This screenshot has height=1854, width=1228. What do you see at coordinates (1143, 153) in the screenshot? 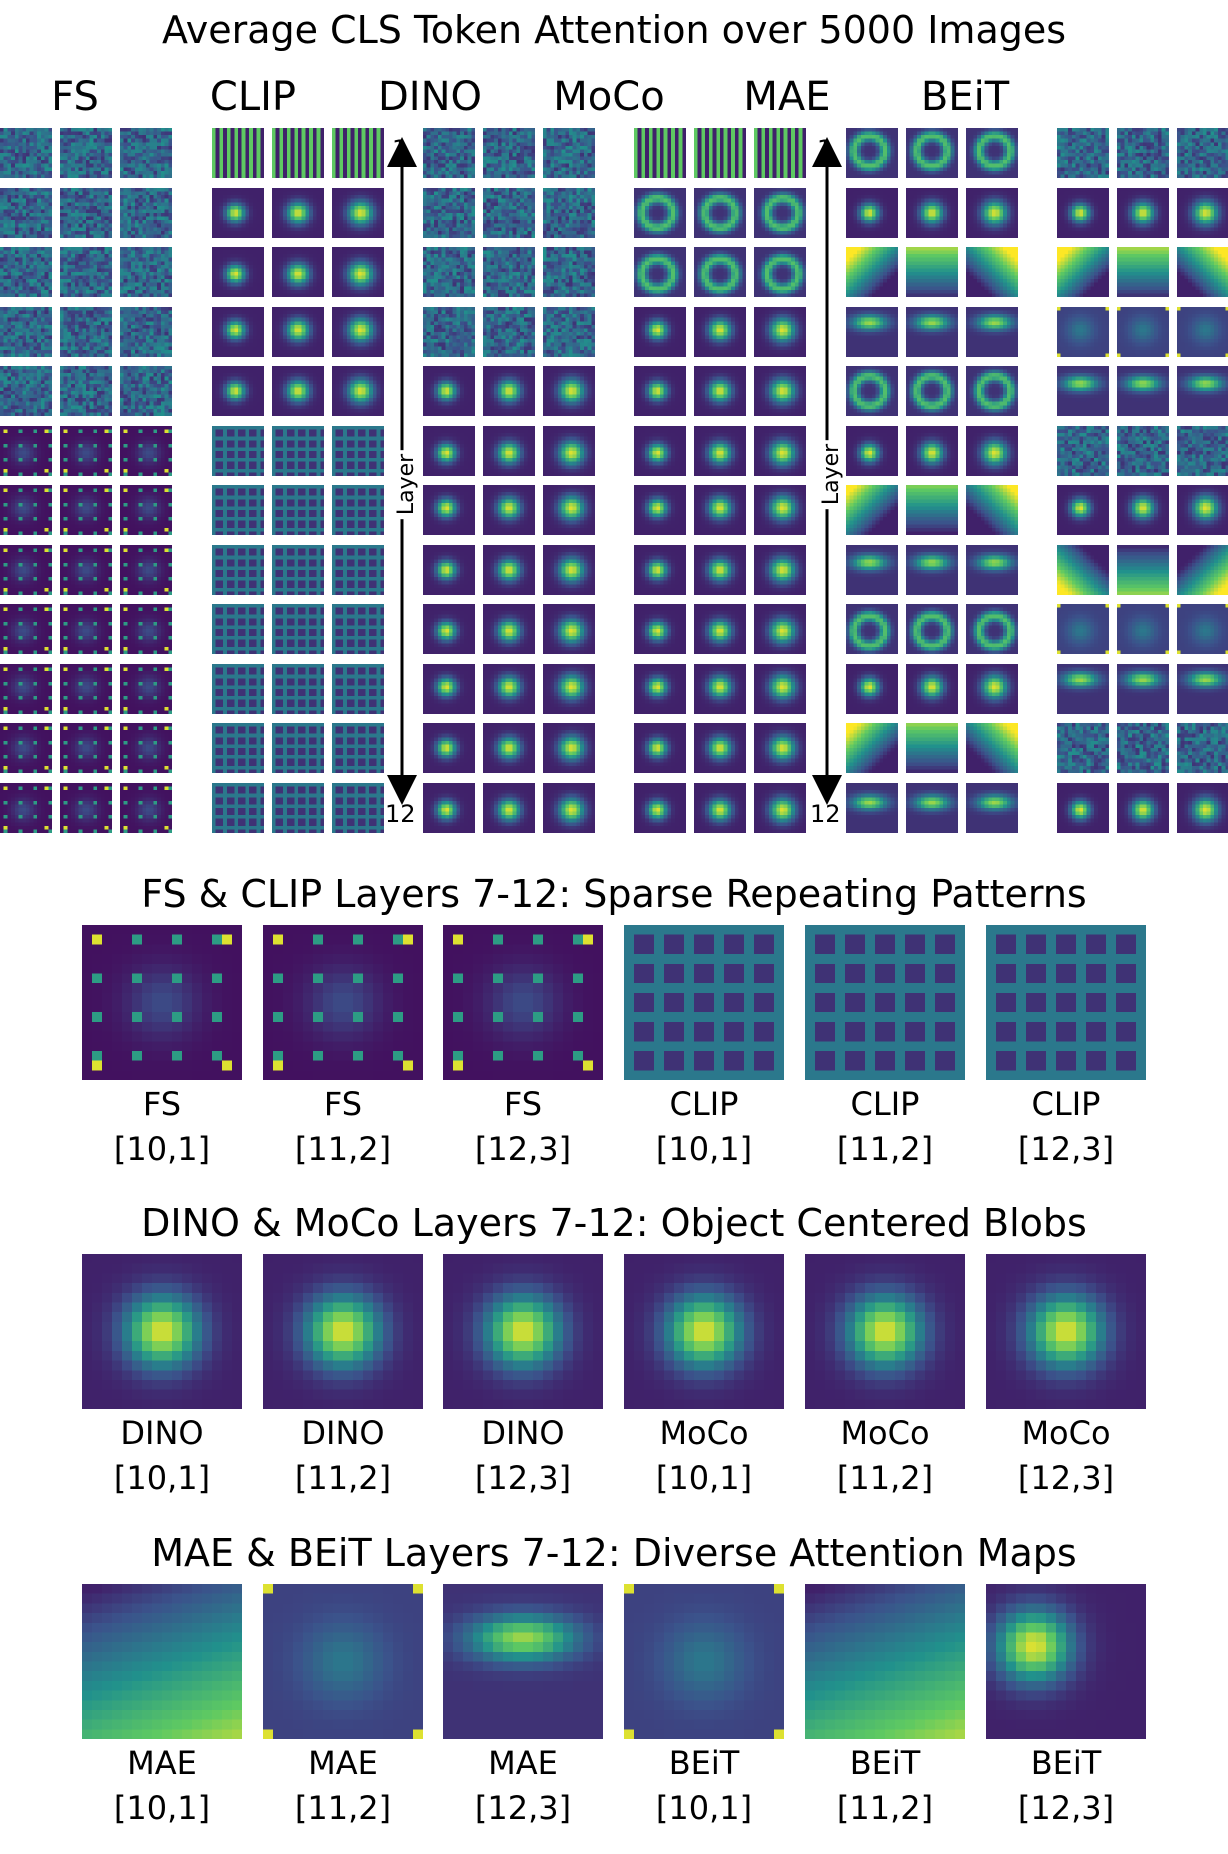
I see `heatmap-beit-layer1-head2` at bounding box center [1143, 153].